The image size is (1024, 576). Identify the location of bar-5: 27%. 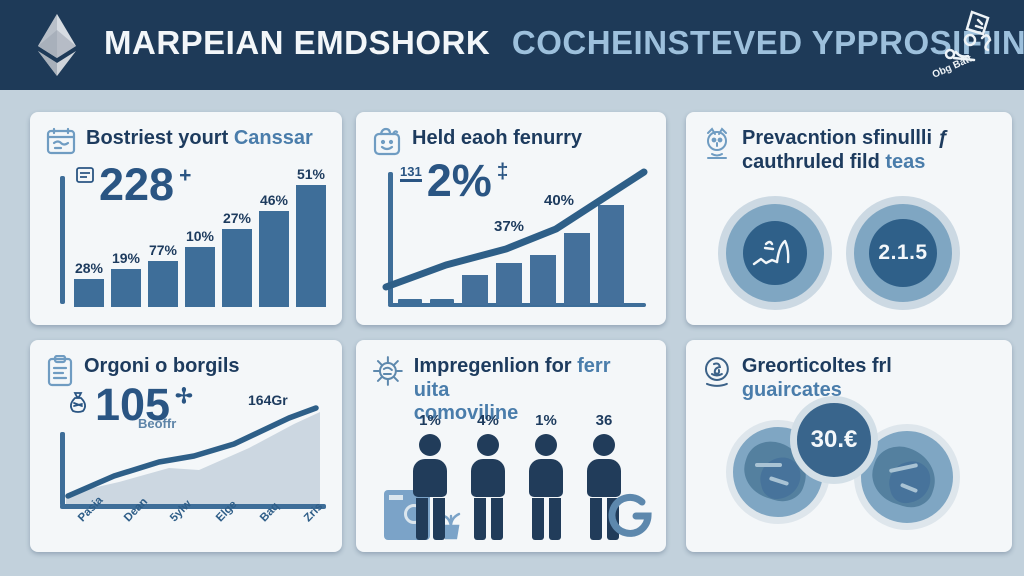
(237, 258).